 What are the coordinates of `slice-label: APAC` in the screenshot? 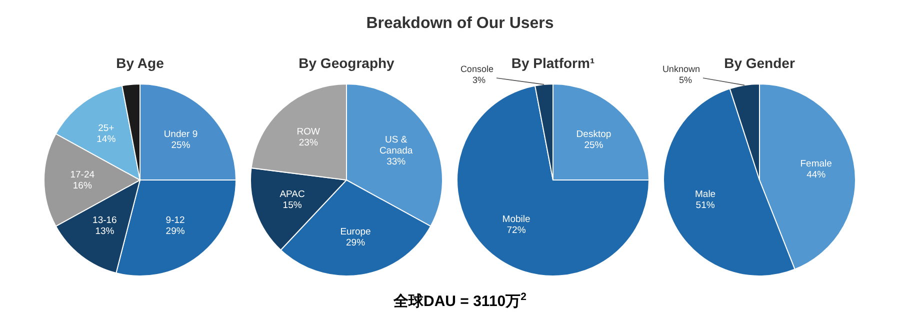 It's located at (293, 194).